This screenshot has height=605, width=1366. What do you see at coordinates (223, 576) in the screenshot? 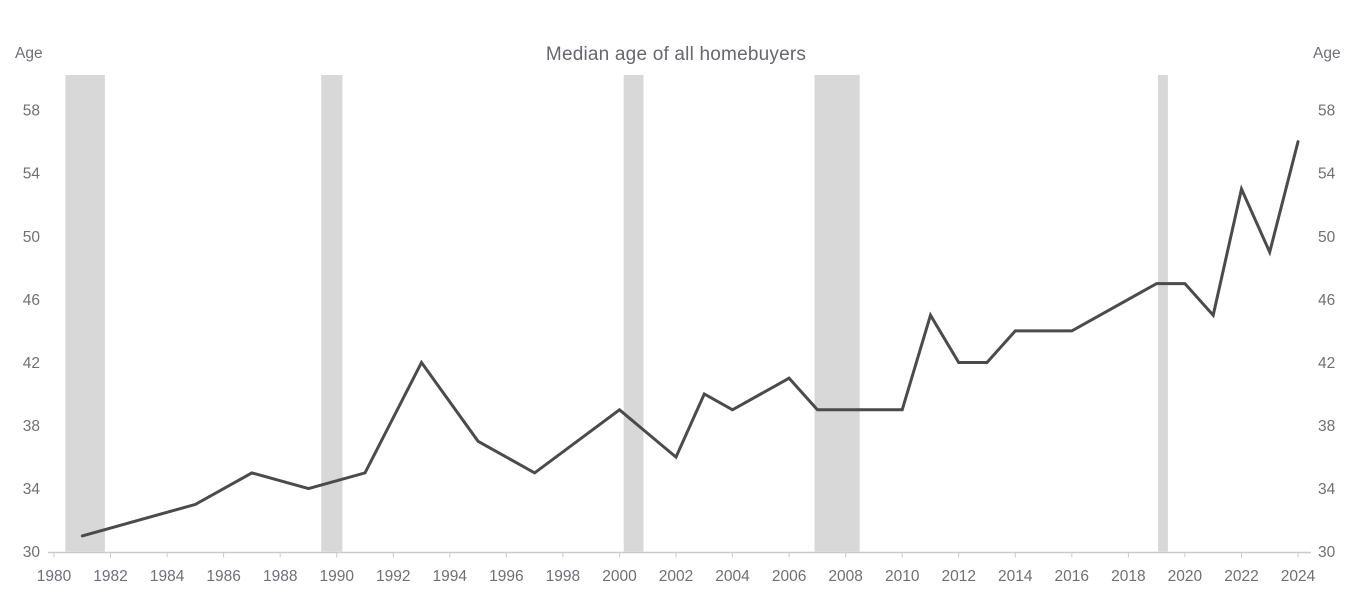
I see `x-tick-label: 1986` at bounding box center [223, 576].